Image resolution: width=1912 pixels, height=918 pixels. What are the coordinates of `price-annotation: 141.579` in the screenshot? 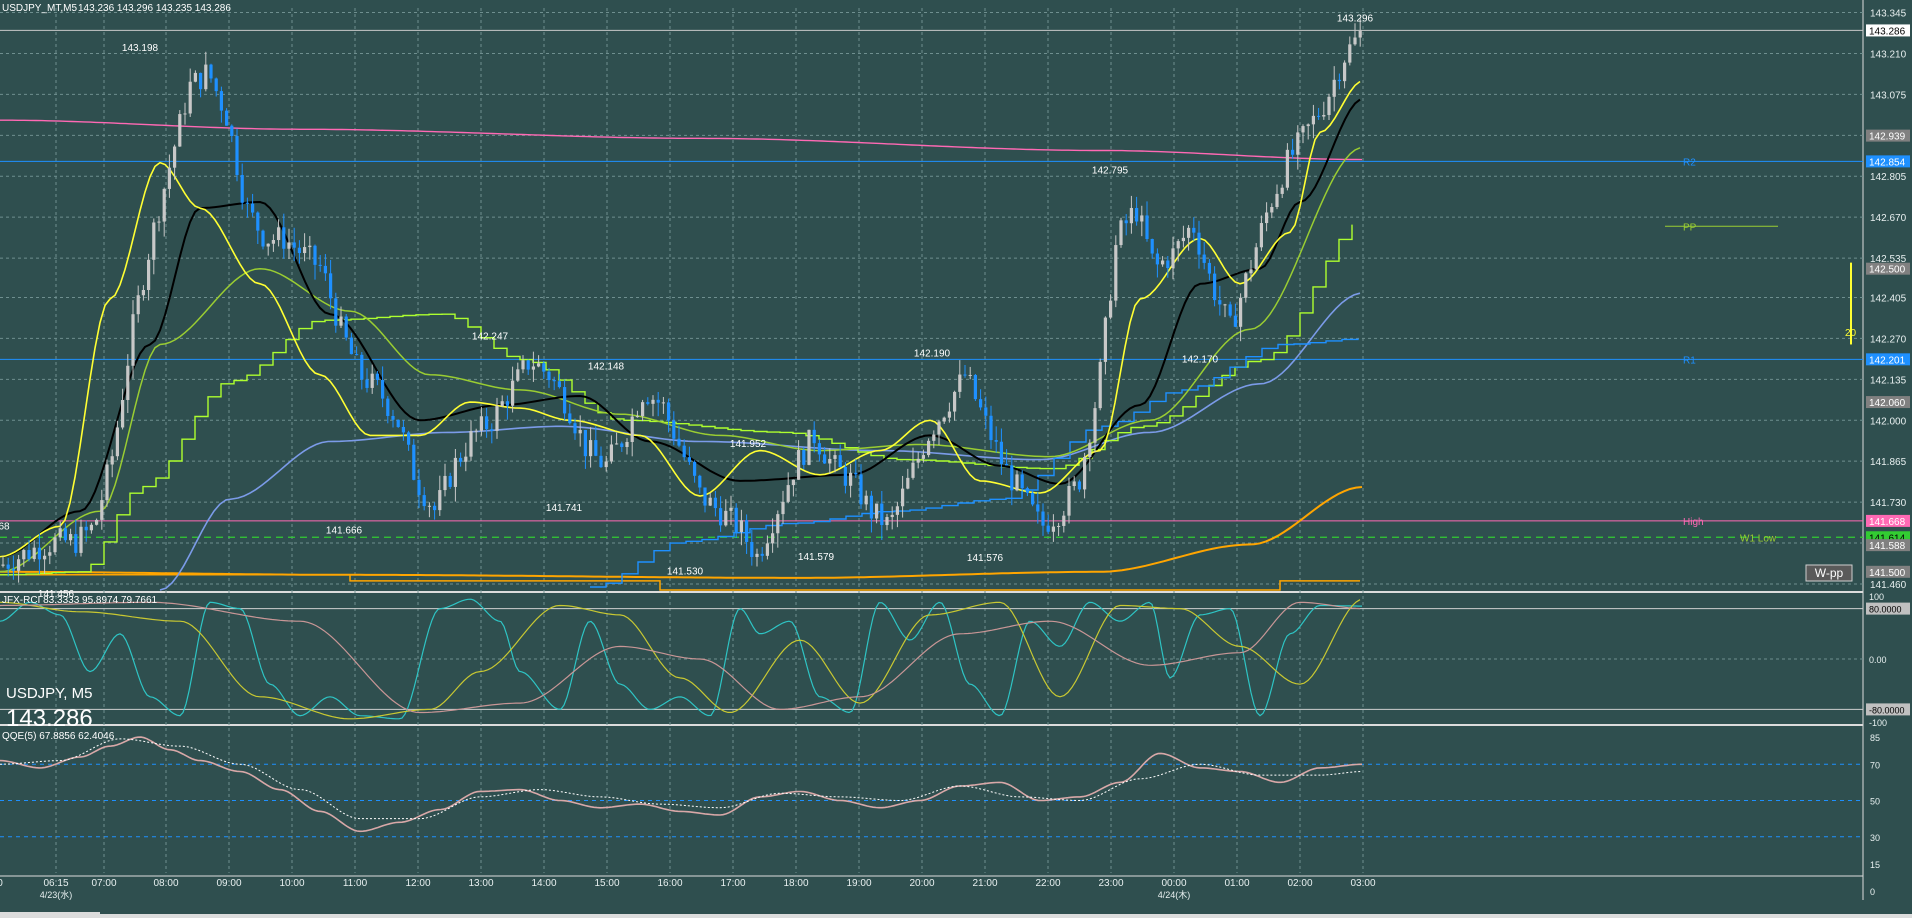 It's located at (816, 557).